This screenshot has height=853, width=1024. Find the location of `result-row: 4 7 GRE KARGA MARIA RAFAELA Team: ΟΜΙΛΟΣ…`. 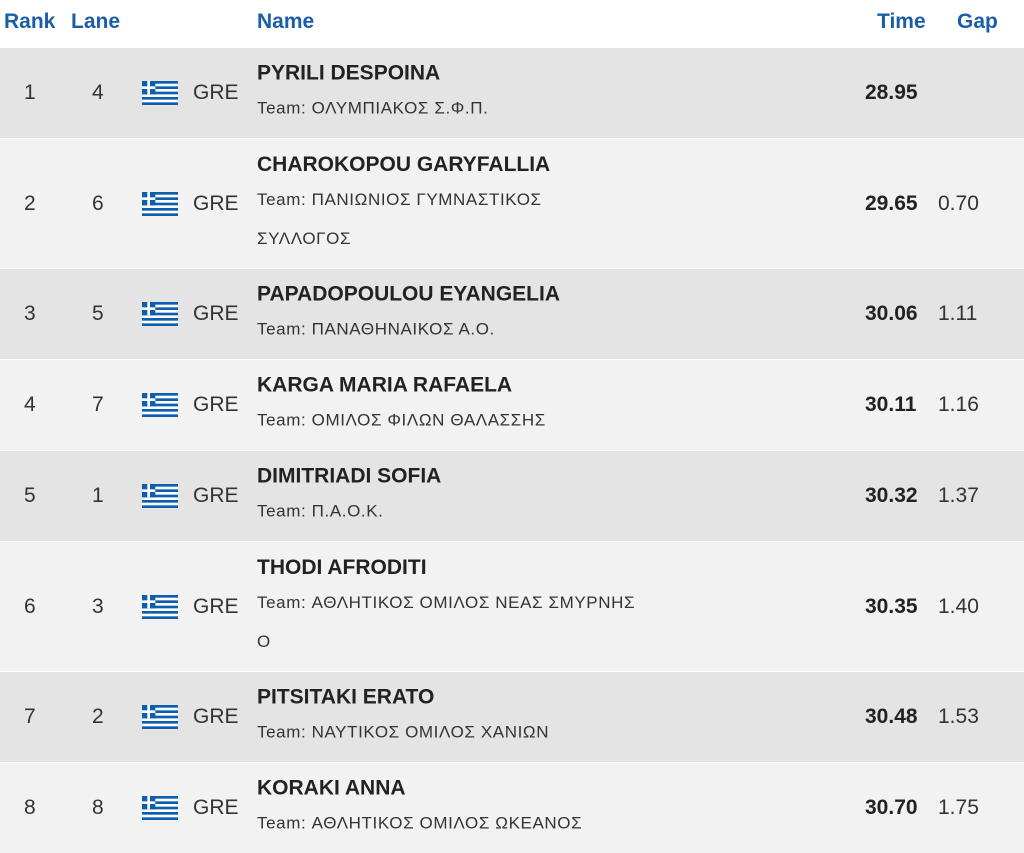

result-row: 4 7 GRE KARGA MARIA RAFAELA Team: ΟΜΙΛΟΣ… is located at coordinates (512, 405).